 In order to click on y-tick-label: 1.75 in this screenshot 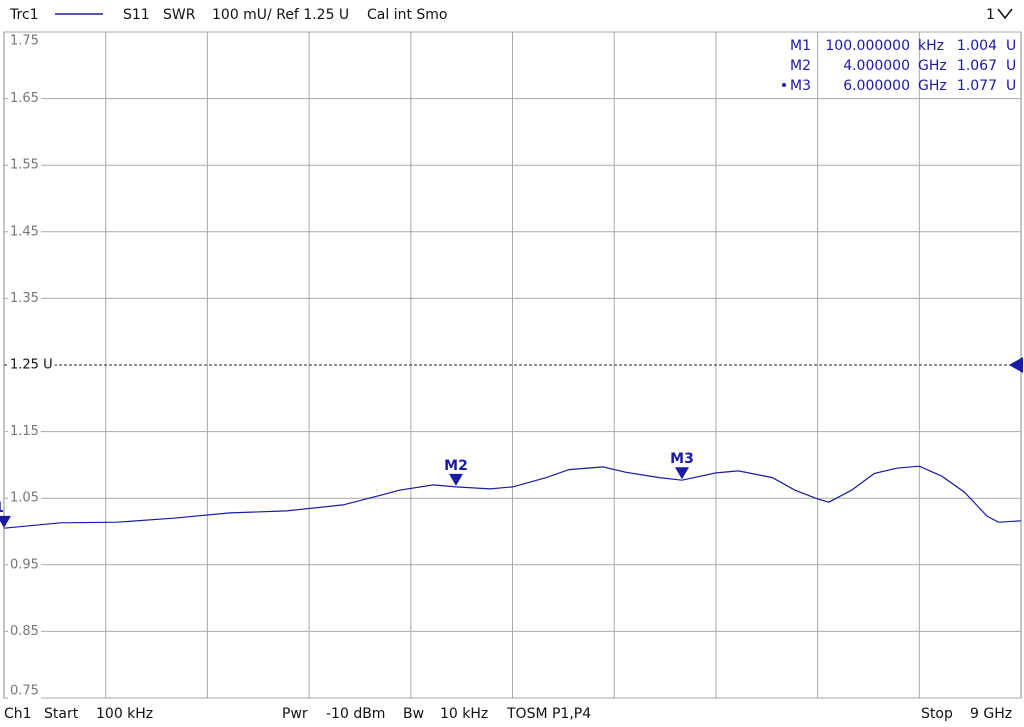, I will do `click(24, 41)`.